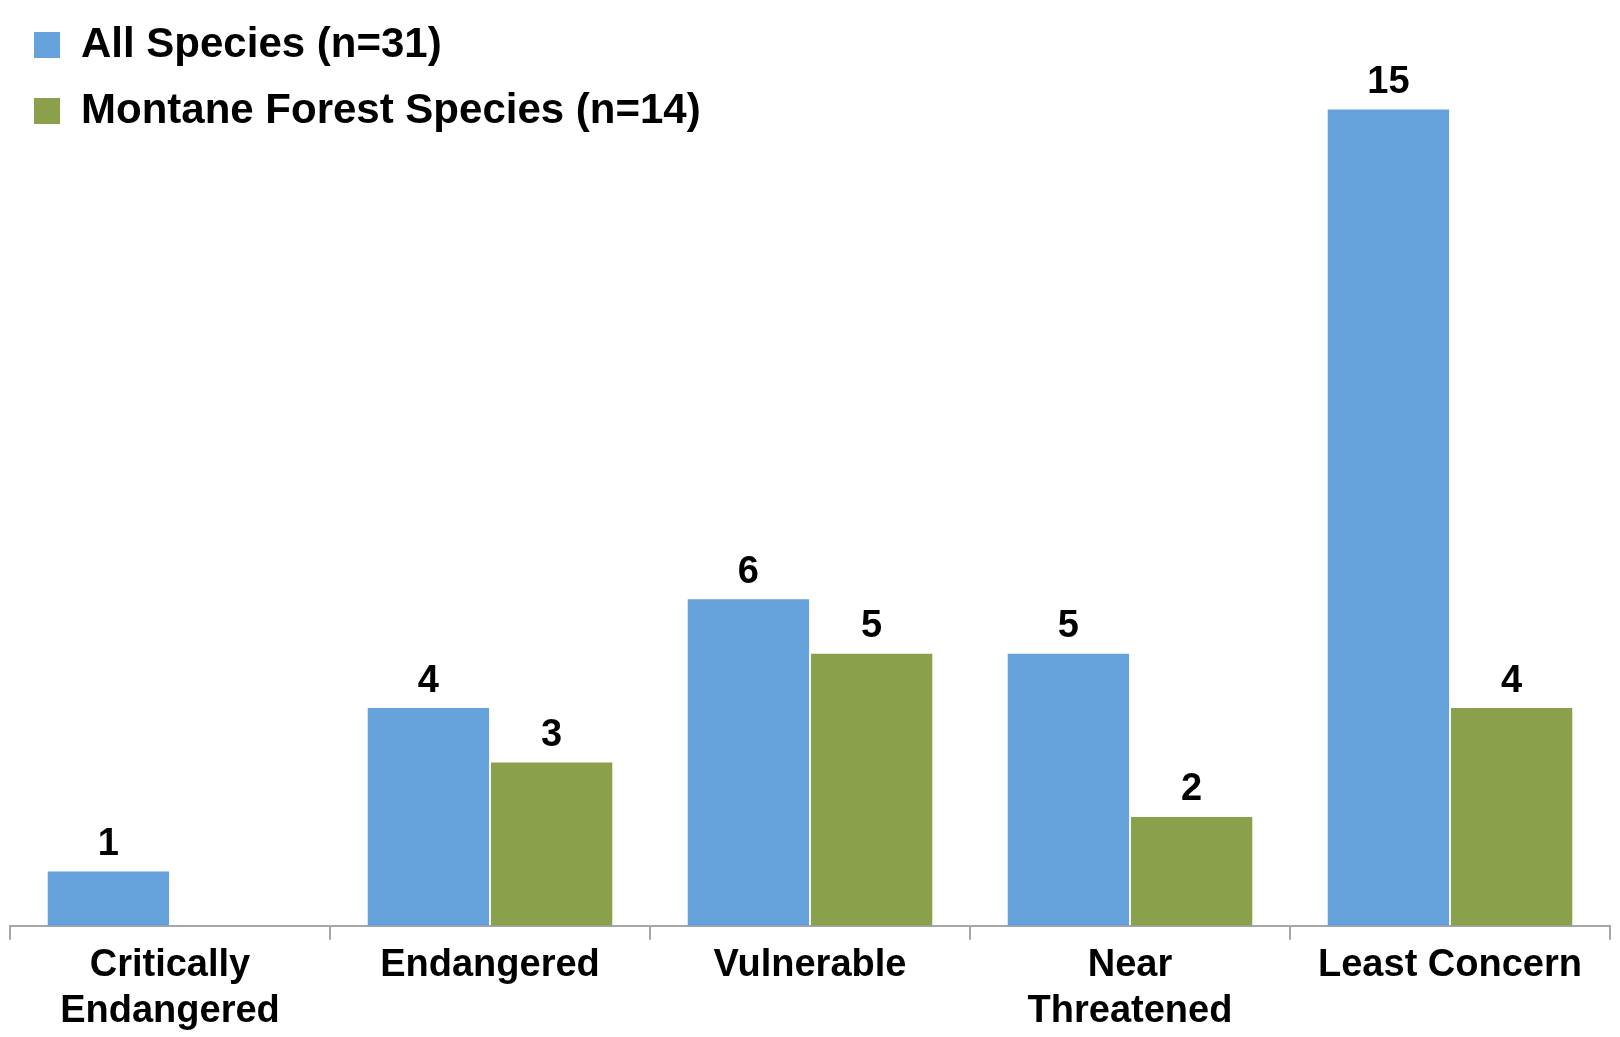 The image size is (1620, 1037). Describe the element at coordinates (1450, 963) in the screenshot. I see `x-tick-label: Least Concern` at that location.